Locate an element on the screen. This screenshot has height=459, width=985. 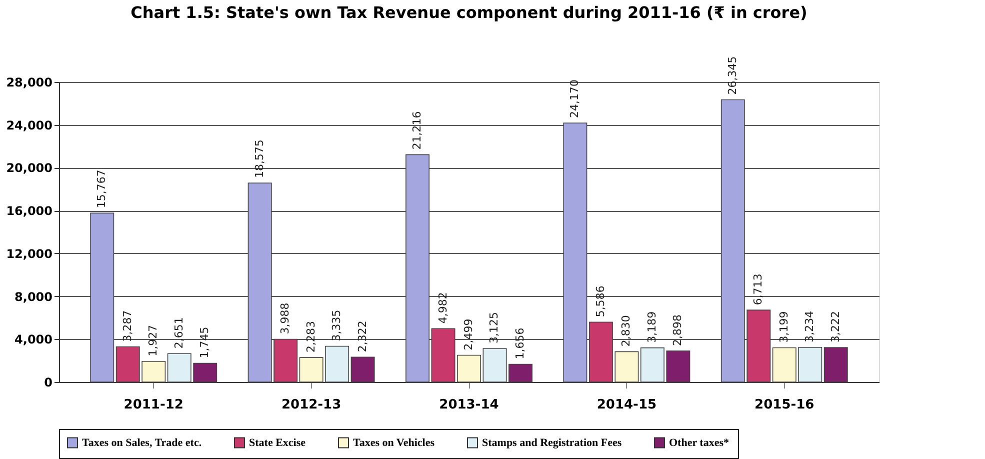
data-label: 3,199 is located at coordinates (783, 327).